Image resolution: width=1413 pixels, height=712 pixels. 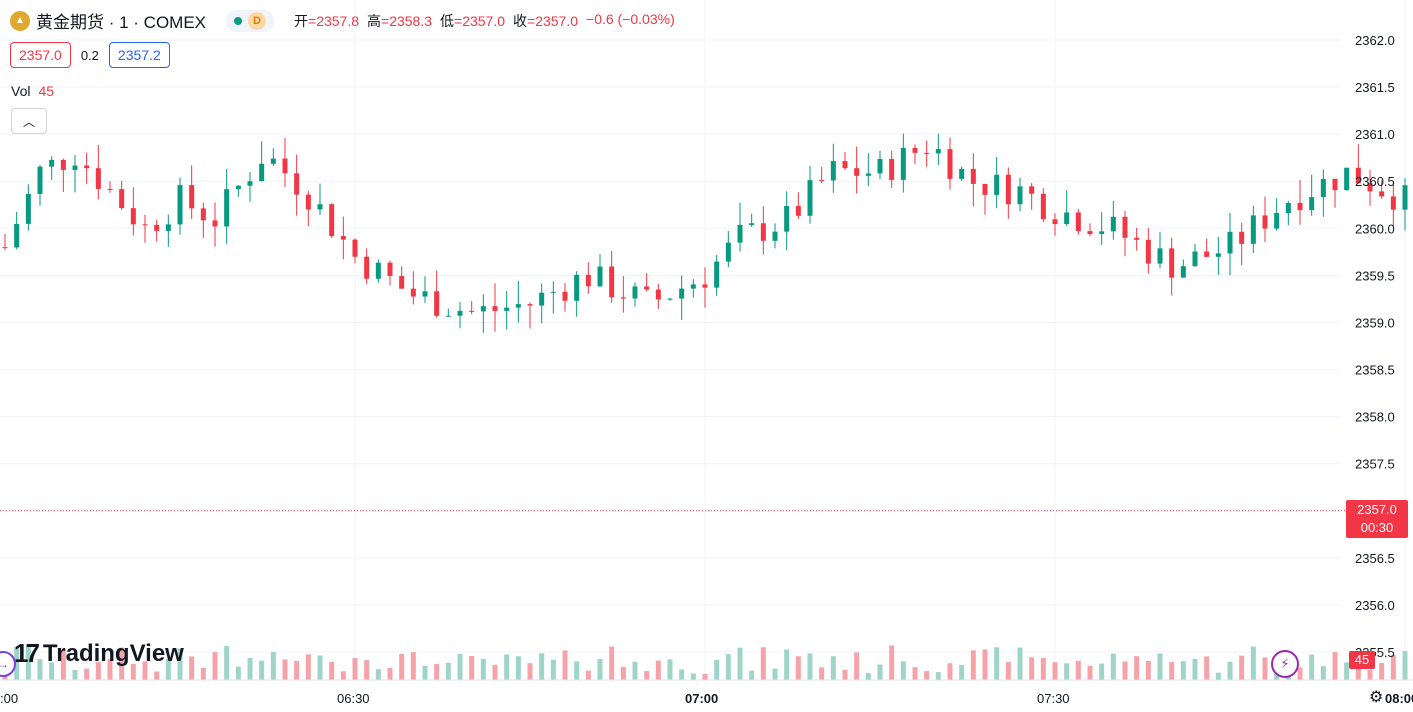 What do you see at coordinates (121, 22) in the screenshot?
I see `symbol-title: 黄金期货 · 1 · COMEX` at bounding box center [121, 22].